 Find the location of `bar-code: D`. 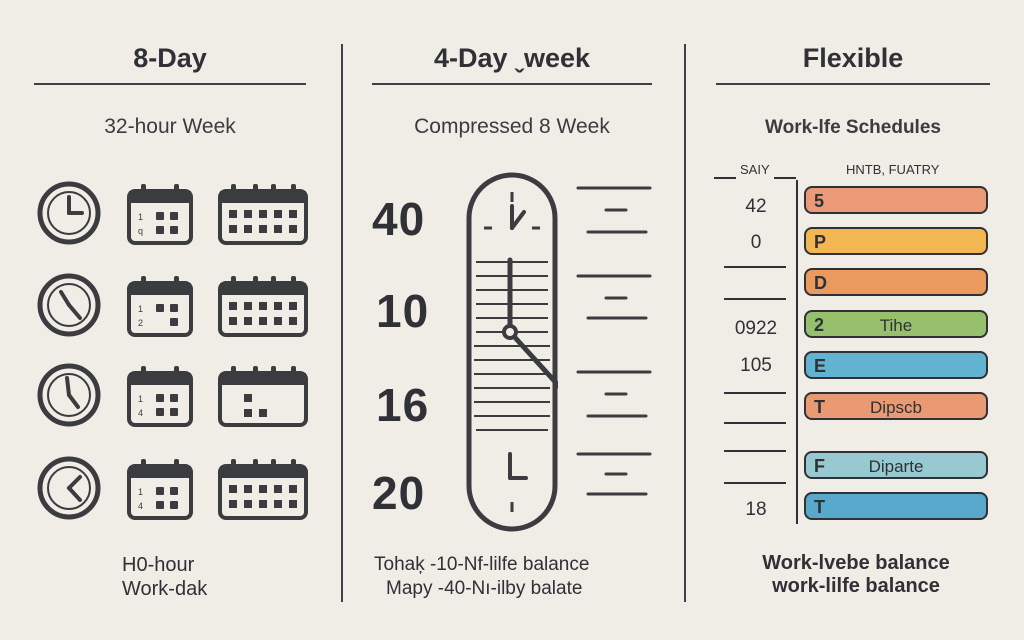

bar-code: D is located at coordinates (820, 283).